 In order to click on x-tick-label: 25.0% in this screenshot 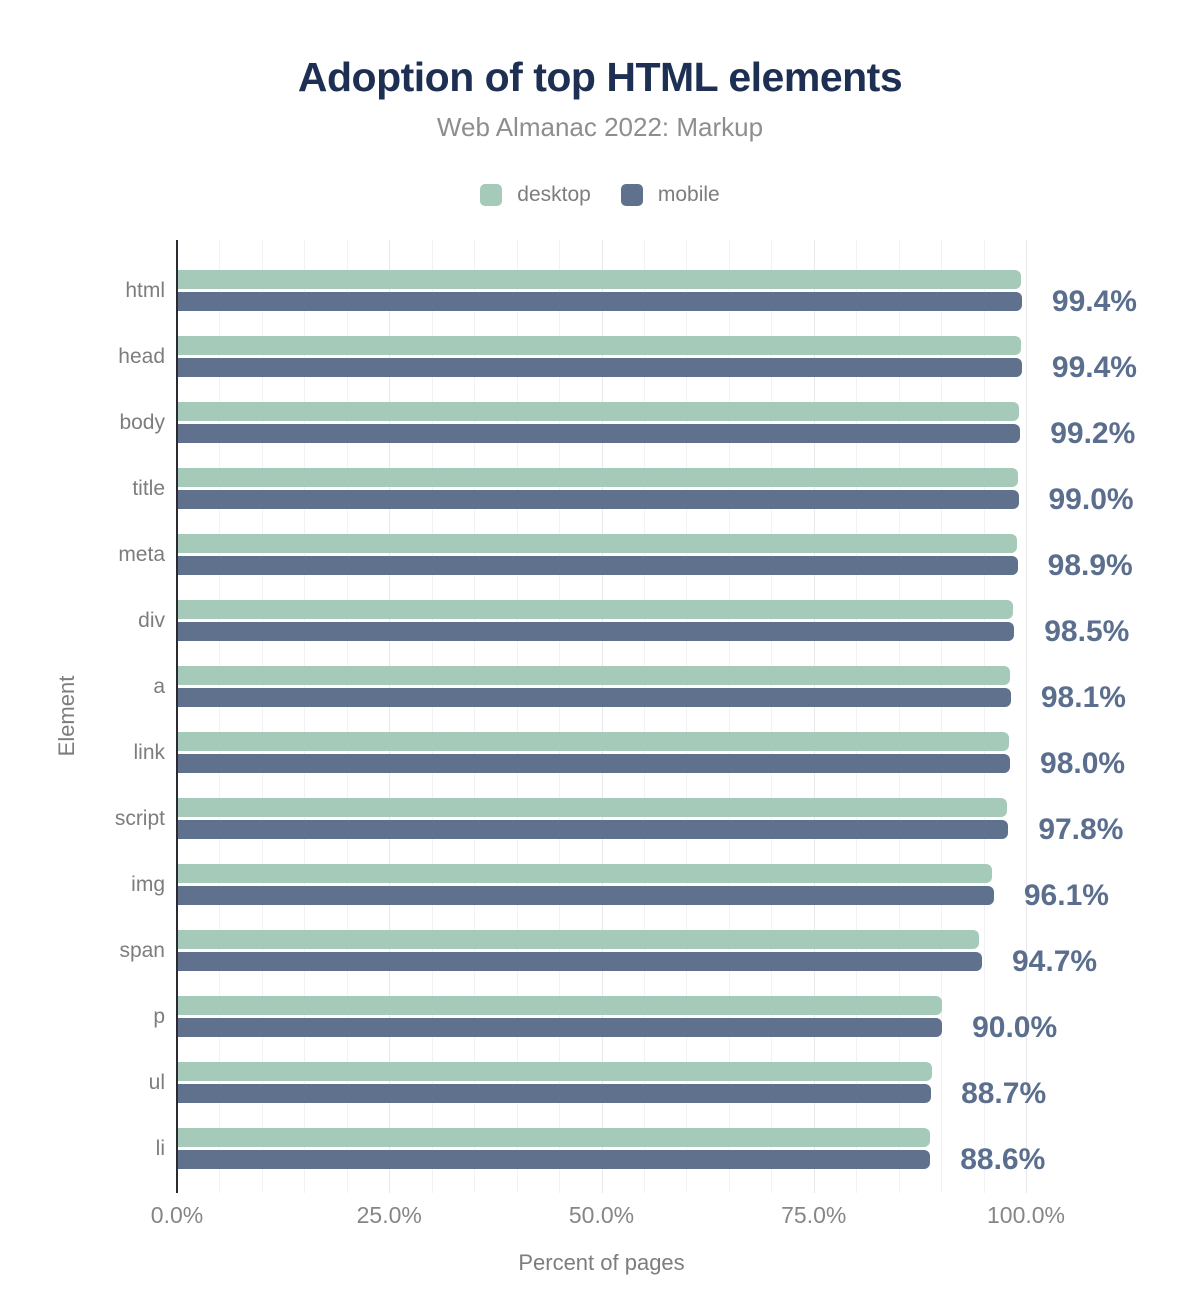, I will do `click(389, 1215)`.